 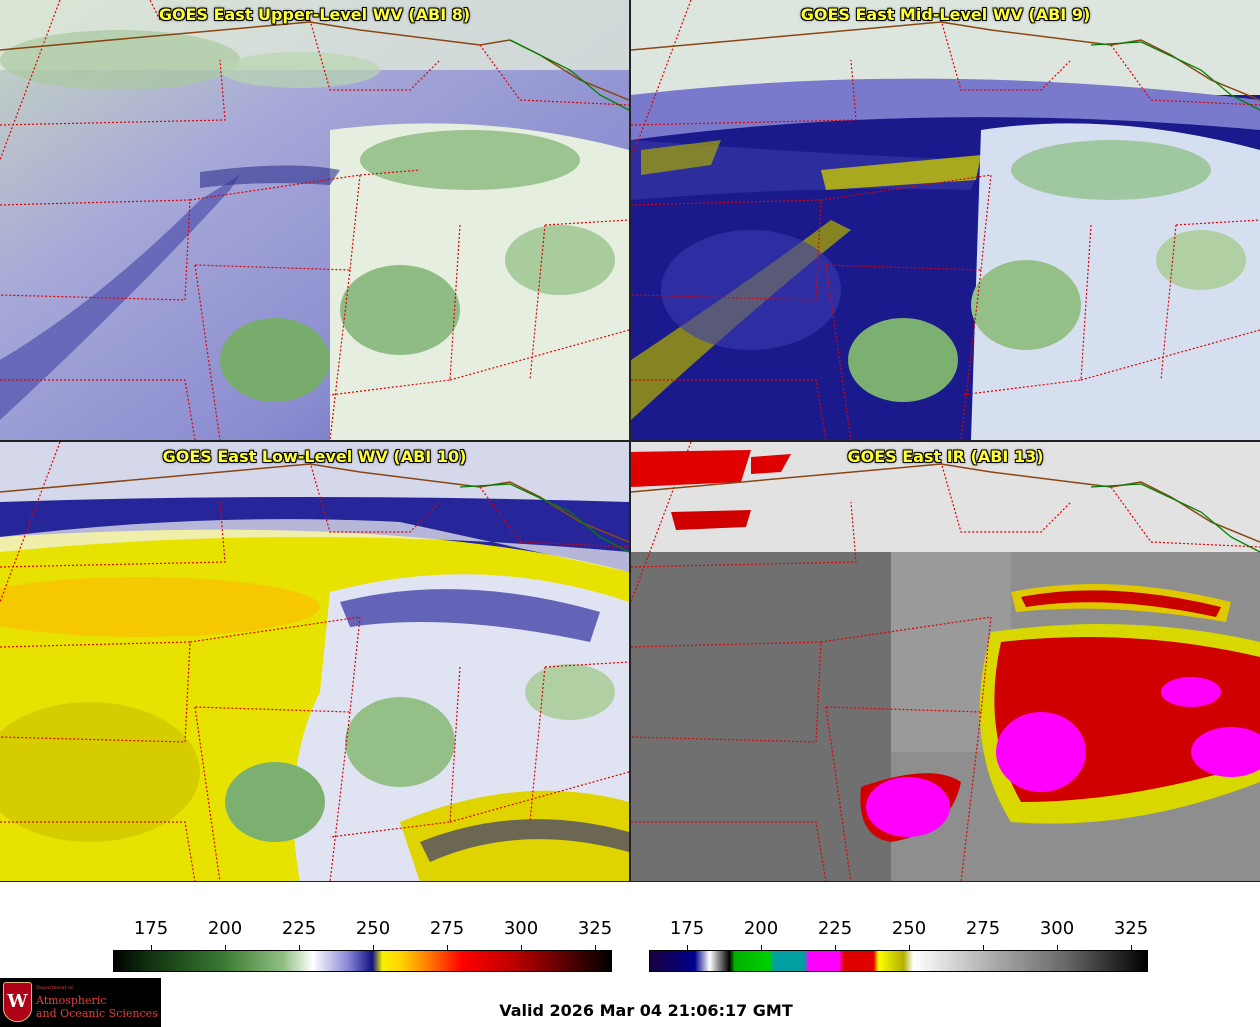 I want to click on logo-line2: and Oceanic Sciences, so click(x=97, y=1013).